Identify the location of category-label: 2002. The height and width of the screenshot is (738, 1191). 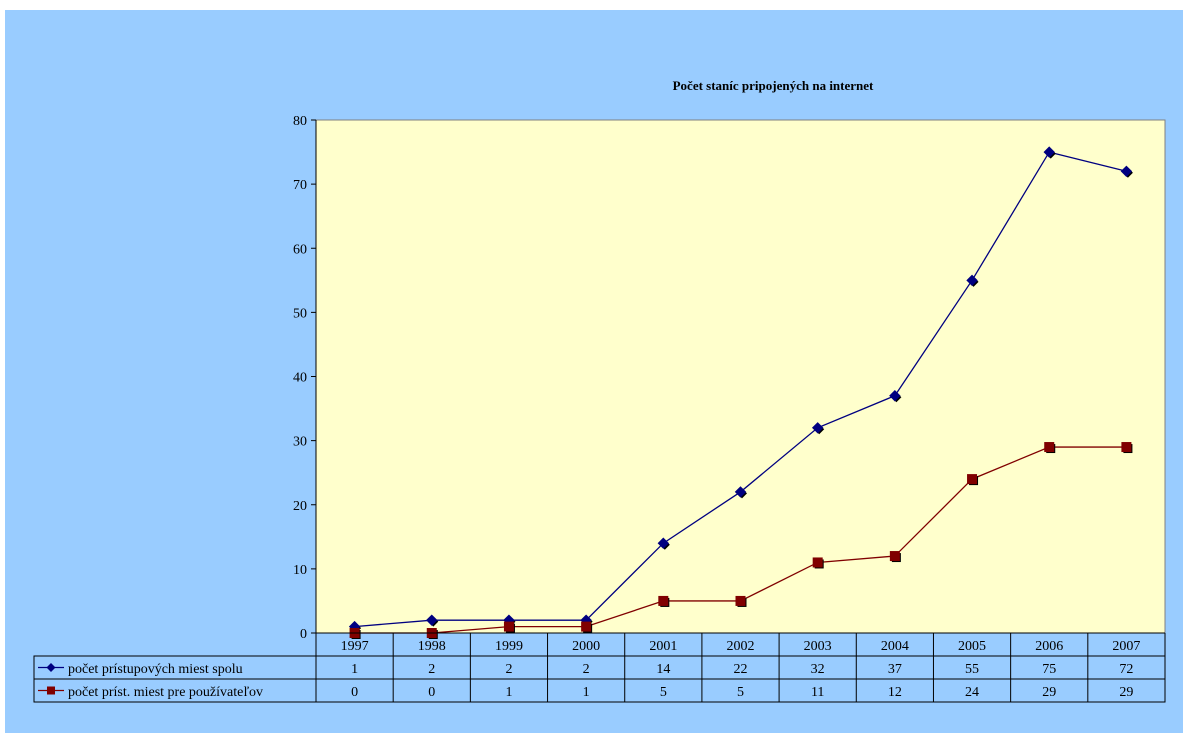
(741, 646).